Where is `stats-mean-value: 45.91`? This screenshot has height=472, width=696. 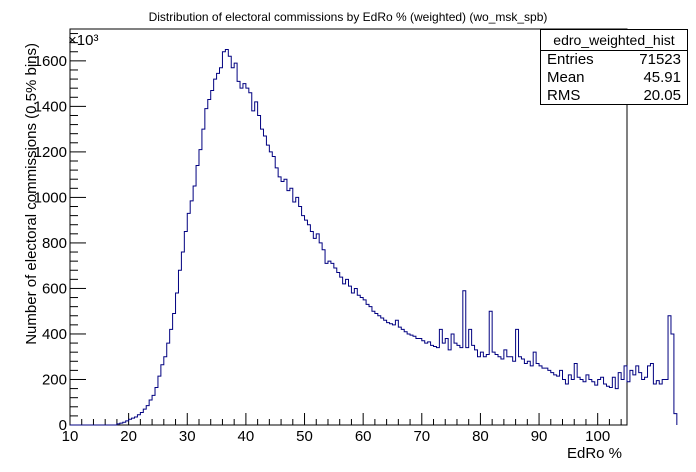
stats-mean-value: 45.91 is located at coordinates (662, 77).